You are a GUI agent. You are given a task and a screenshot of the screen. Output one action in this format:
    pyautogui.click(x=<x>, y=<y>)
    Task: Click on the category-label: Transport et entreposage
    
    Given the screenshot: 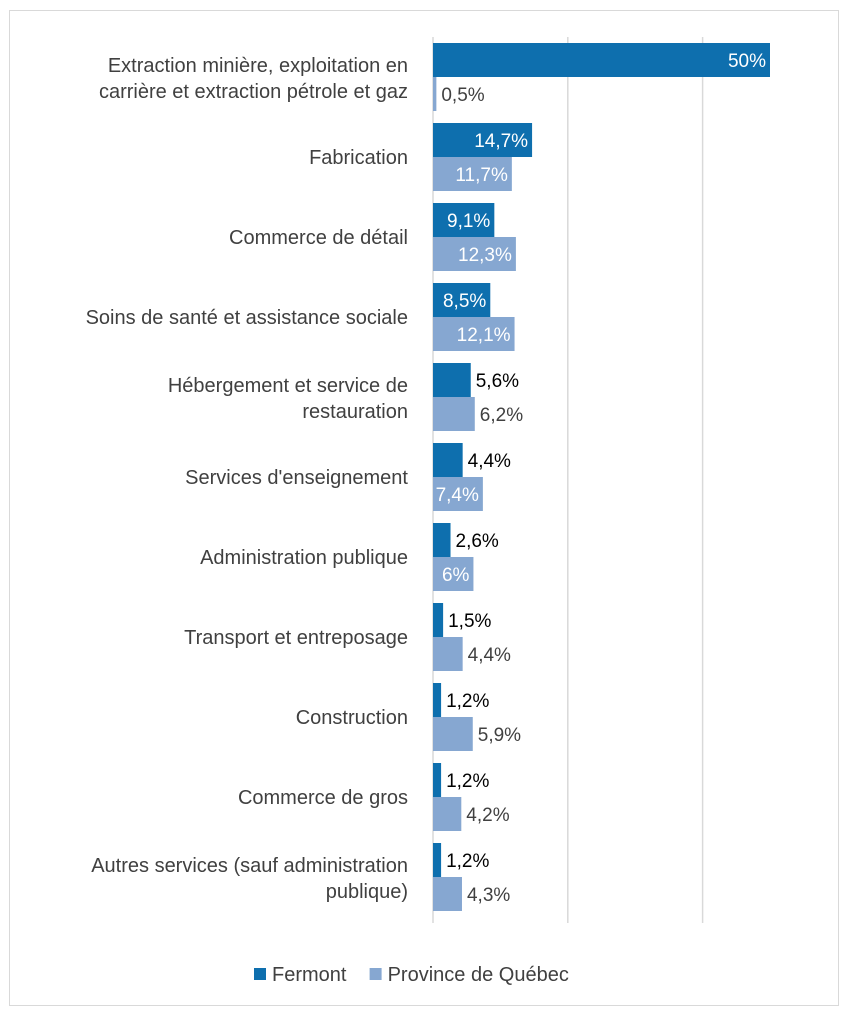 What is the action you would take?
    pyautogui.click(x=296, y=638)
    